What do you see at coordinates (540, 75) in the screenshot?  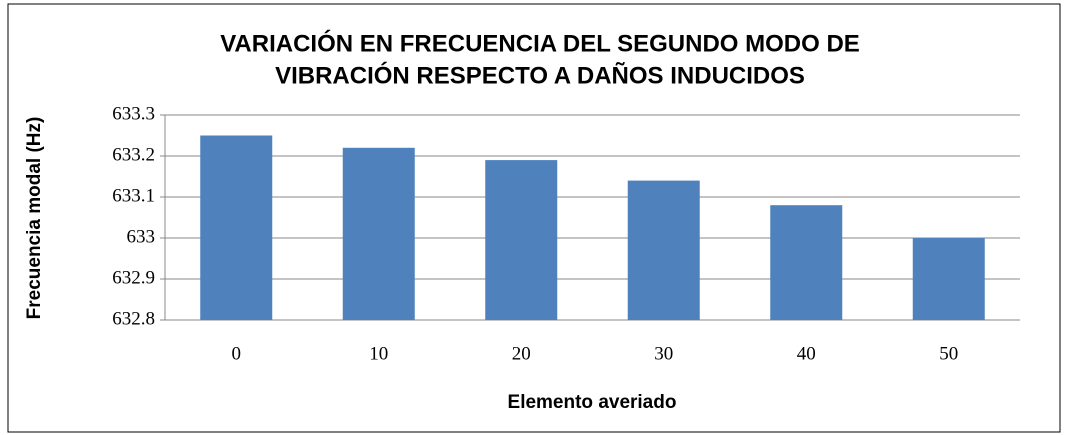 I see `chart-title: VIBRACIÓN RESPECTO A DAÑOS INDUCIDOS` at bounding box center [540, 75].